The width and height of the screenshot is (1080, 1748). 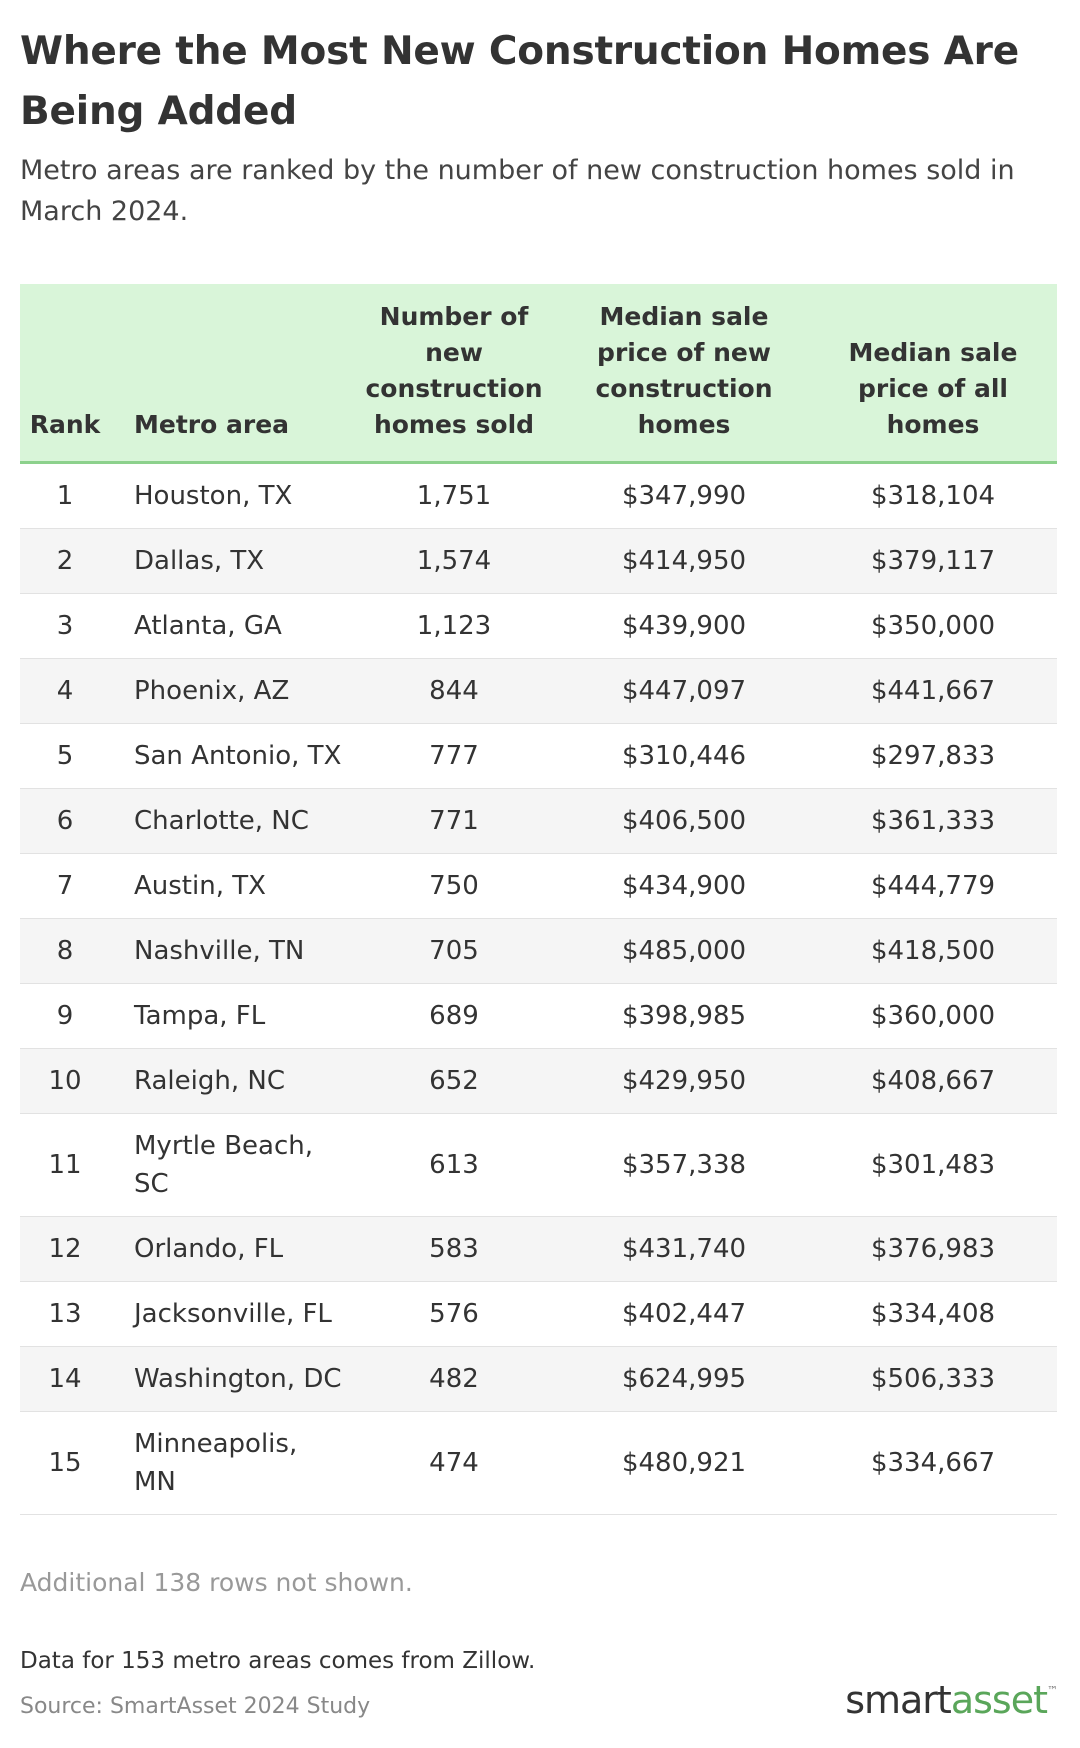 What do you see at coordinates (454, 951) in the screenshot?
I see `cell-homes-sold: 705` at bounding box center [454, 951].